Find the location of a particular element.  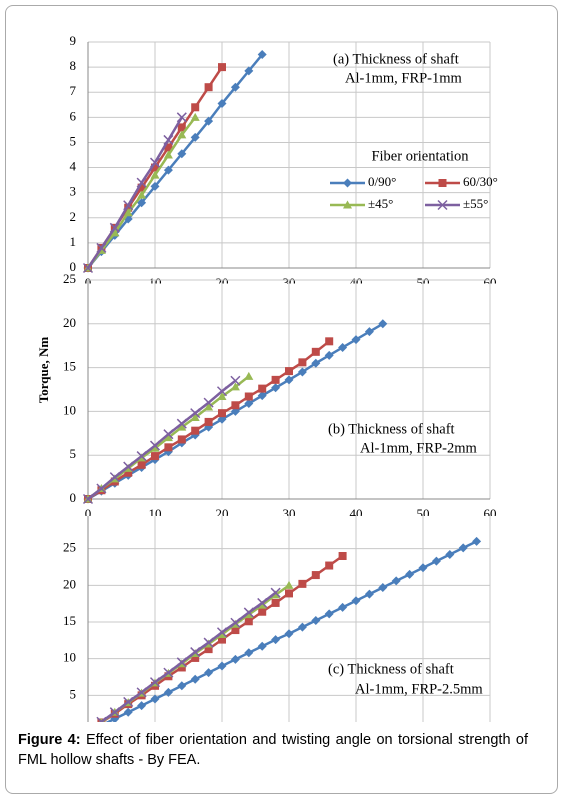

annotation: Al-1mm, FRP-2mm is located at coordinates (419, 448).